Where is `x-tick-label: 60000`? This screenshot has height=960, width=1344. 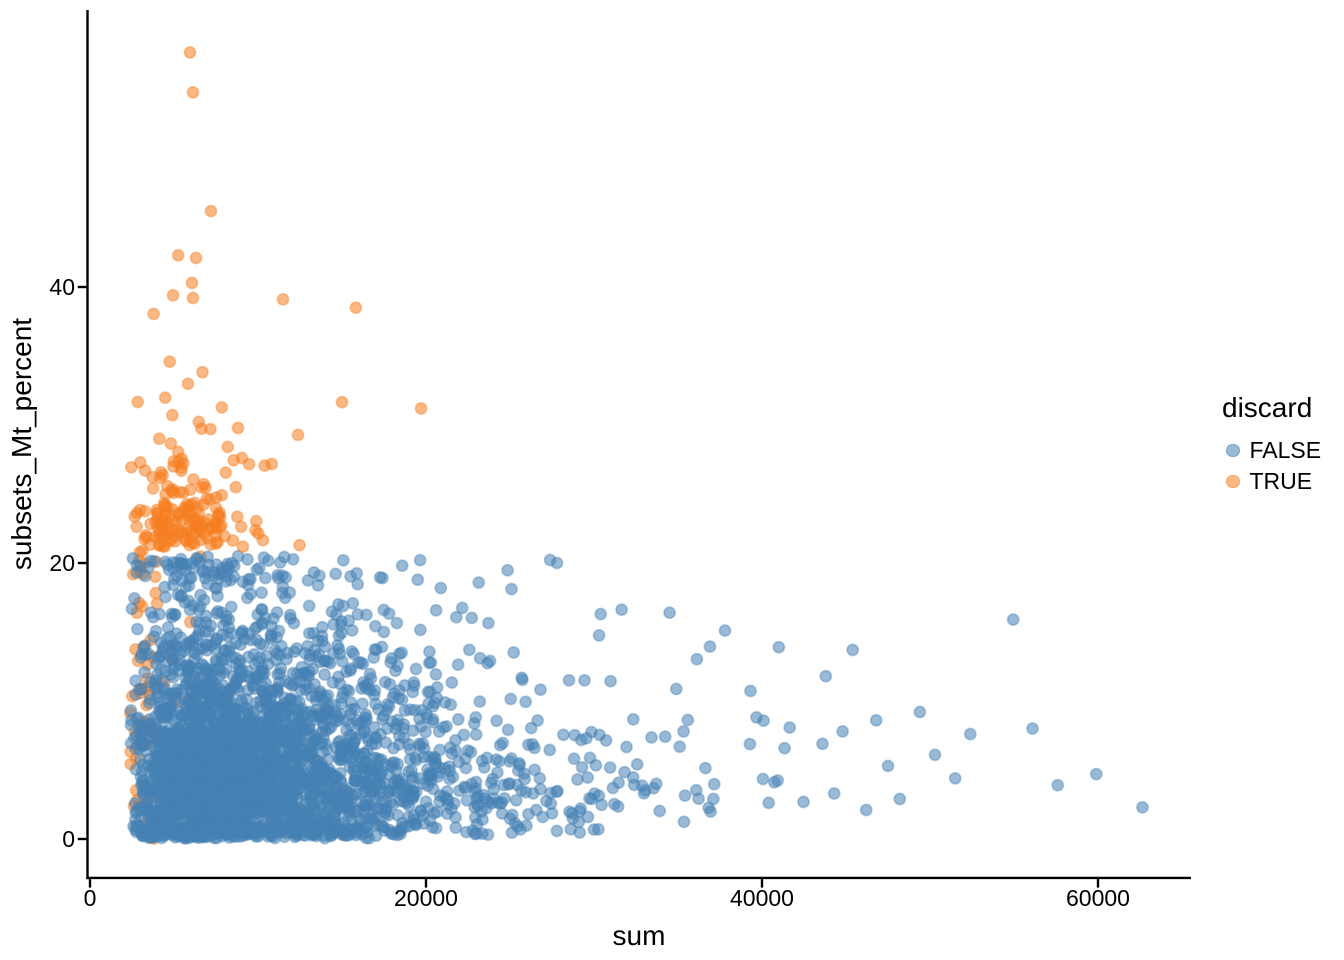 x-tick-label: 60000 is located at coordinates (1098, 898).